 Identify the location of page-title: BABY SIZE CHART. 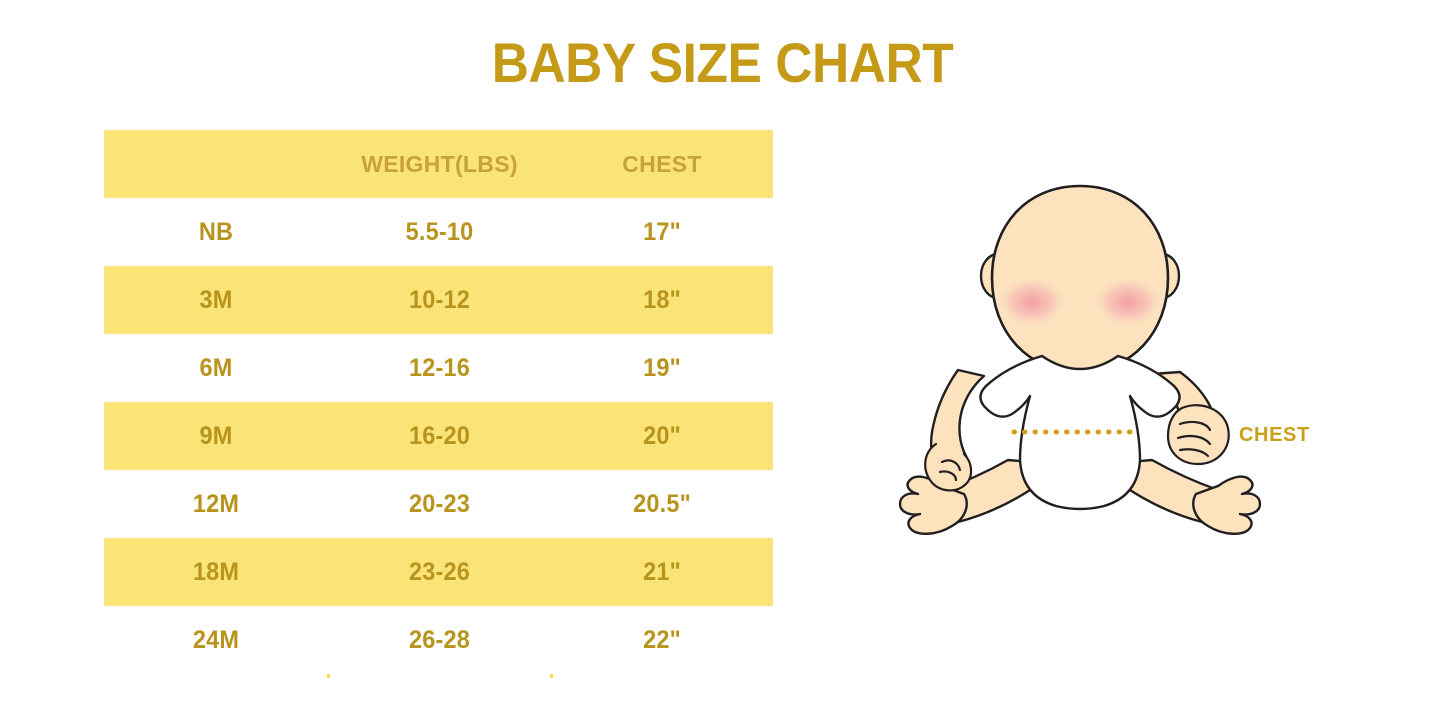
(722, 62).